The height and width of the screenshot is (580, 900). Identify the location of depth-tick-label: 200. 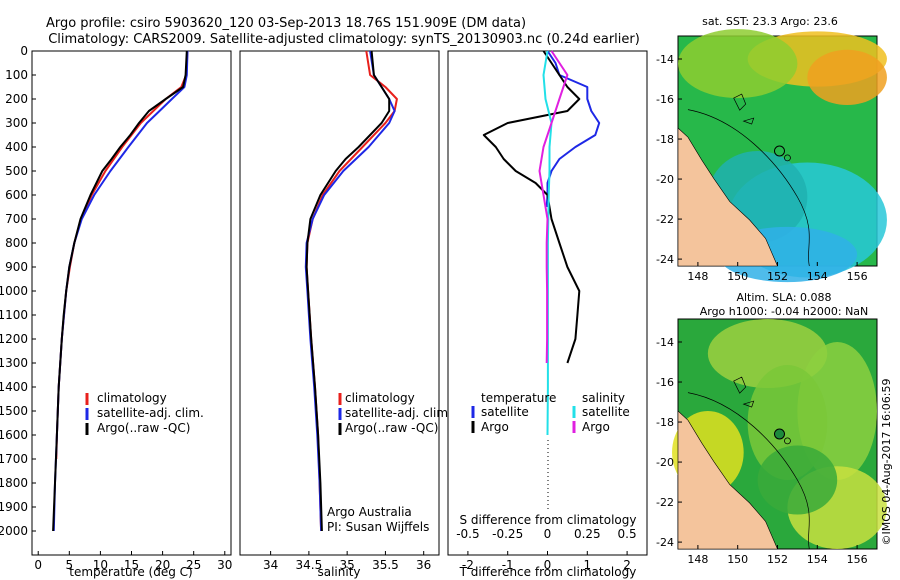
(16, 99).